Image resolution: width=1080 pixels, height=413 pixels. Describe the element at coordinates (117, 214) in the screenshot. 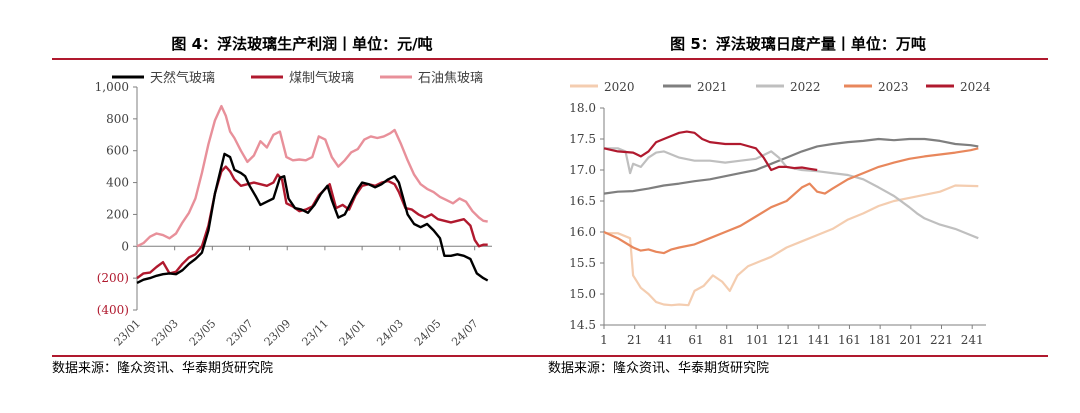

I see `y-tick-label: 200` at that location.